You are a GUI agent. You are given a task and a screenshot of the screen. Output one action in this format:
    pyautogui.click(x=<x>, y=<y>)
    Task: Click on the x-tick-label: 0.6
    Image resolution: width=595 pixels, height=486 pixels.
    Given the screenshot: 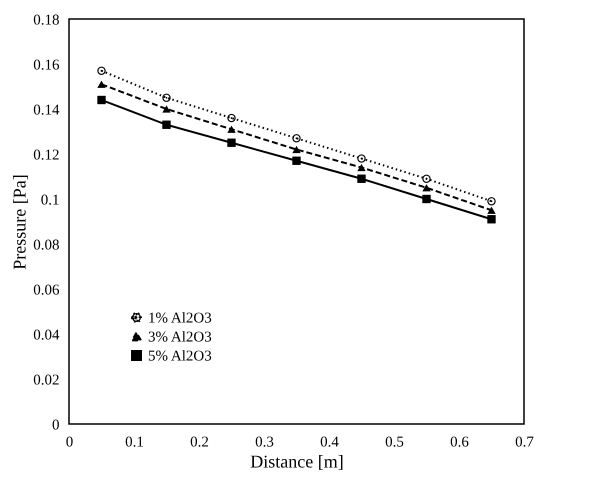 What is the action you would take?
    pyautogui.click(x=460, y=442)
    